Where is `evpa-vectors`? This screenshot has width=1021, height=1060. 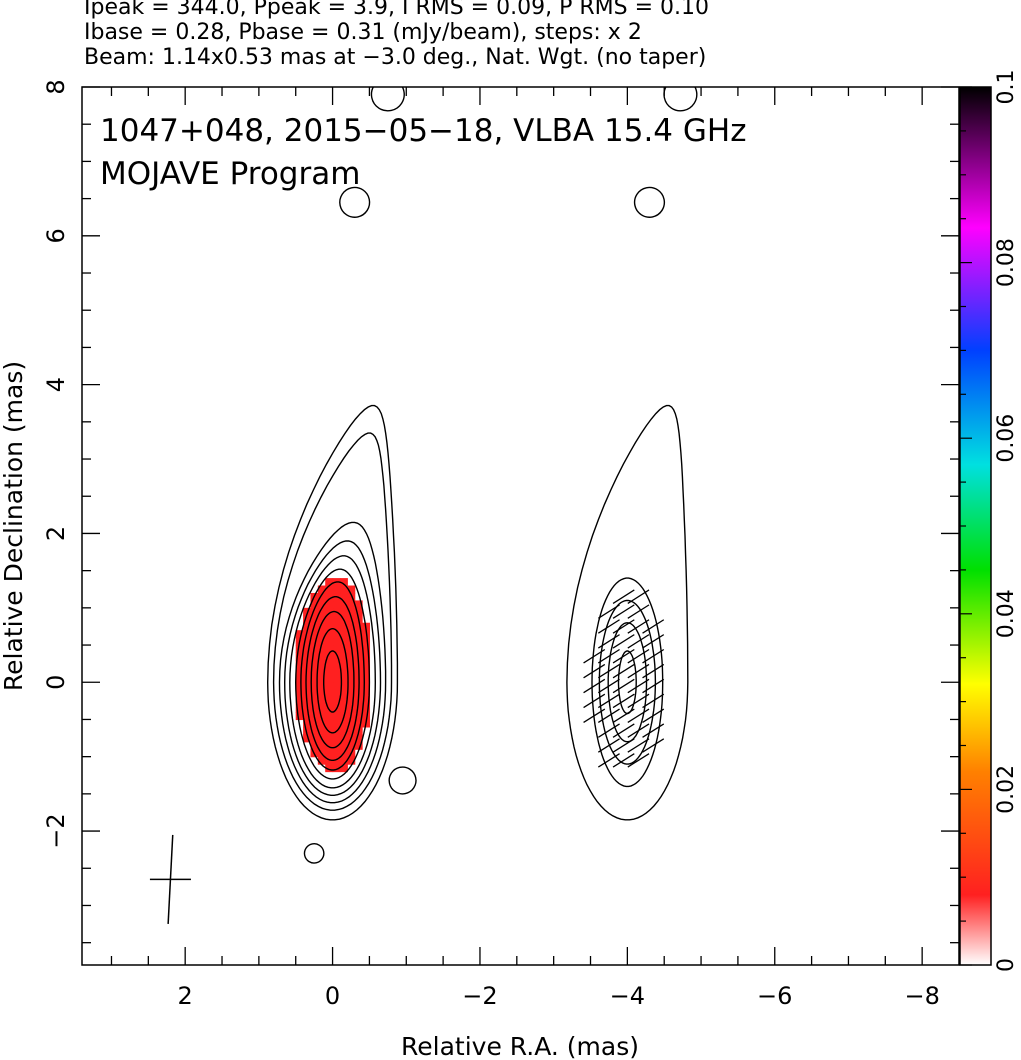
evpa-vectors is located at coordinates (624, 678).